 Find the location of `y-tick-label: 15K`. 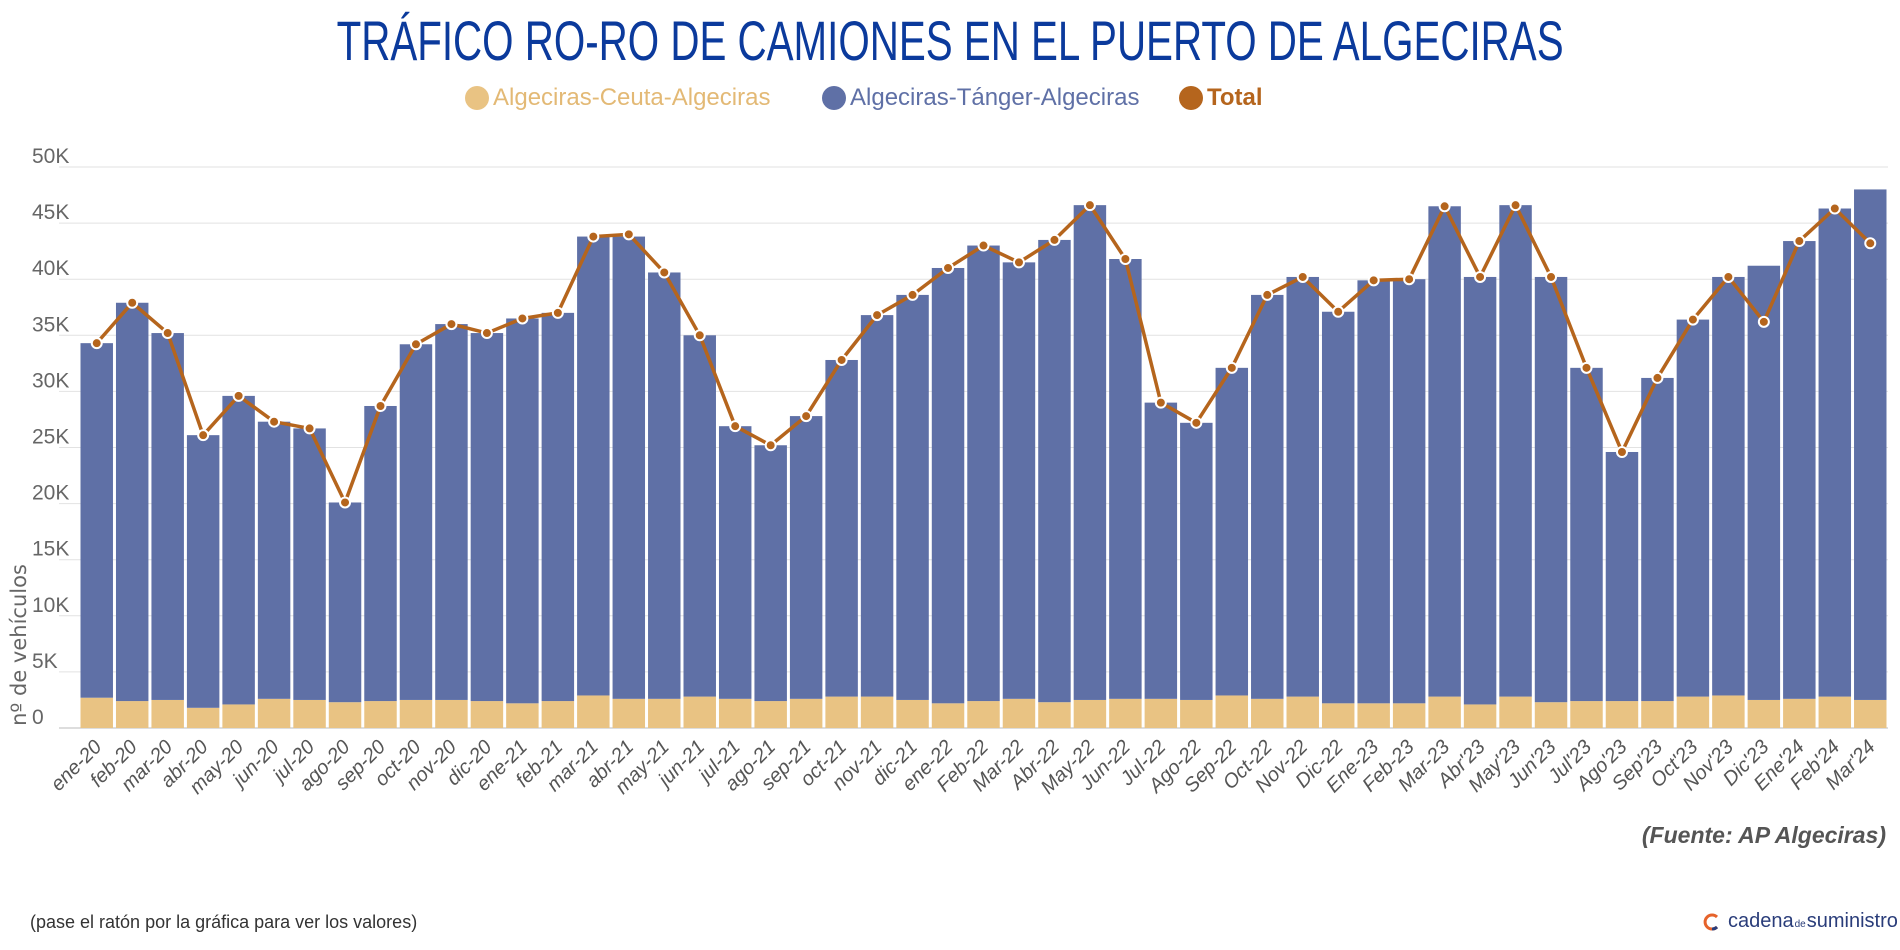

y-tick-label: 15K is located at coordinates (50, 549).